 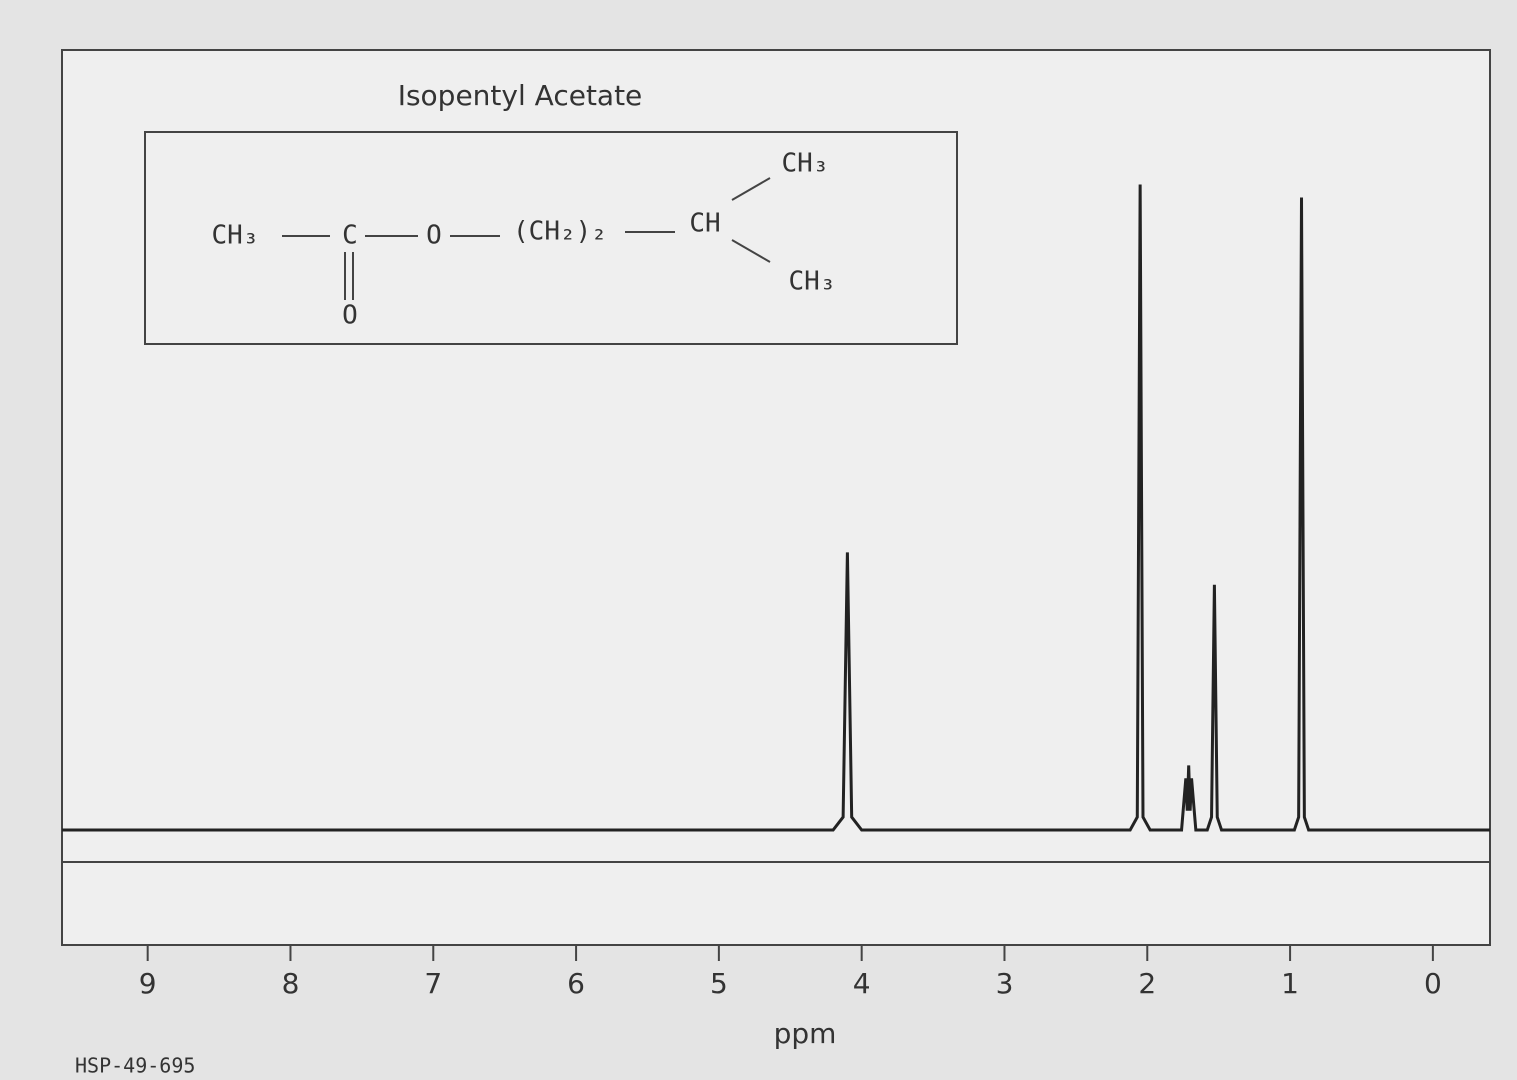 I want to click on x-tick-label: 6, so click(x=576, y=983).